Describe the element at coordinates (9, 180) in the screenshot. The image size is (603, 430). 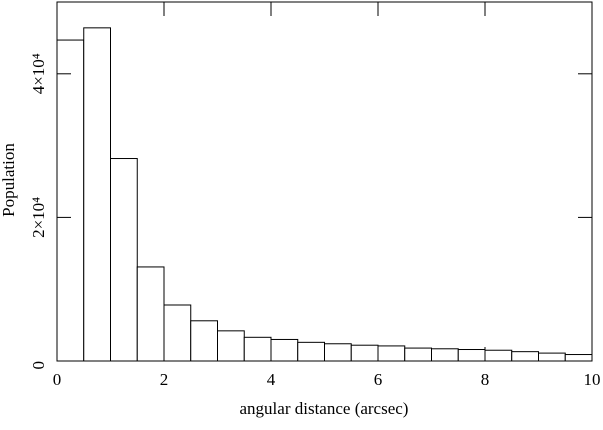
I see `y-axis-label: Population` at that location.